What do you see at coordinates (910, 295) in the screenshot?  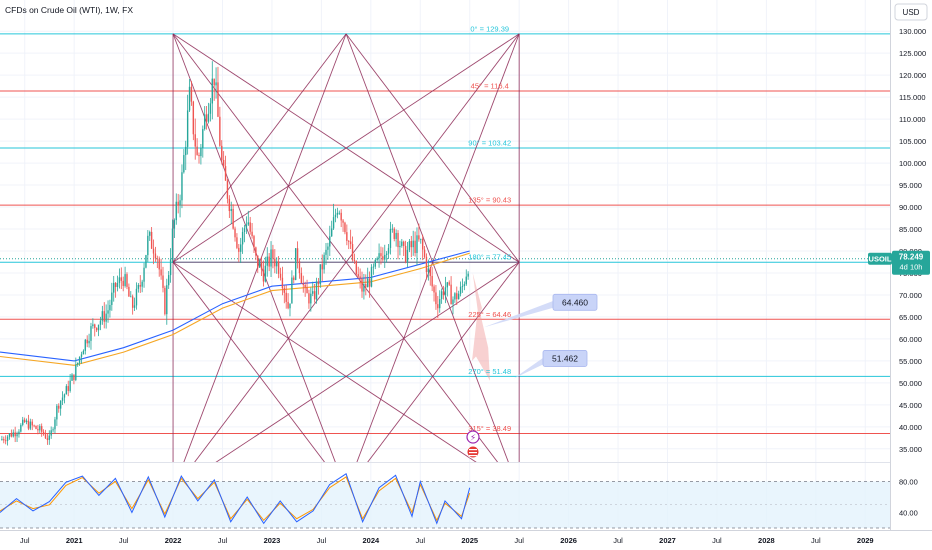 I see `price-tick-label: 70.000` at bounding box center [910, 295].